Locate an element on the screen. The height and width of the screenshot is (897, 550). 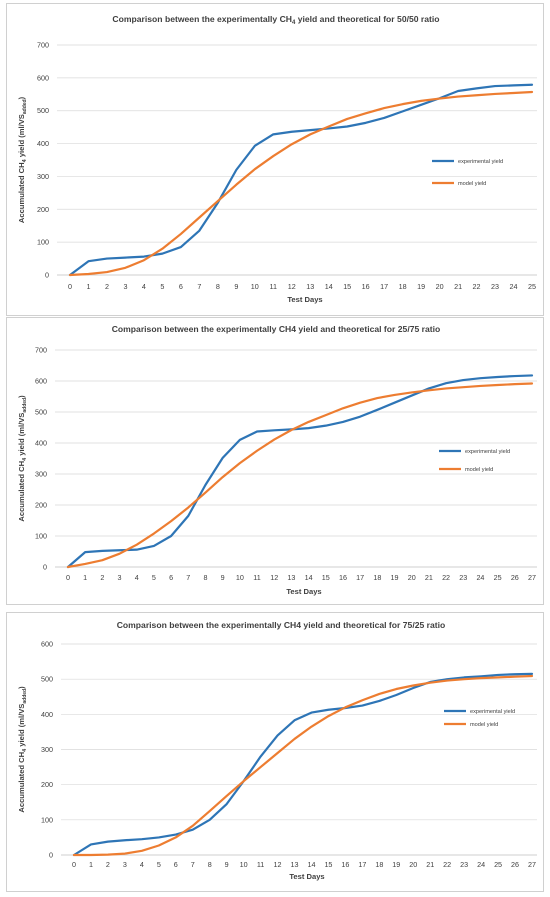
x-tick-label: 26 is located at coordinates (515, 577).